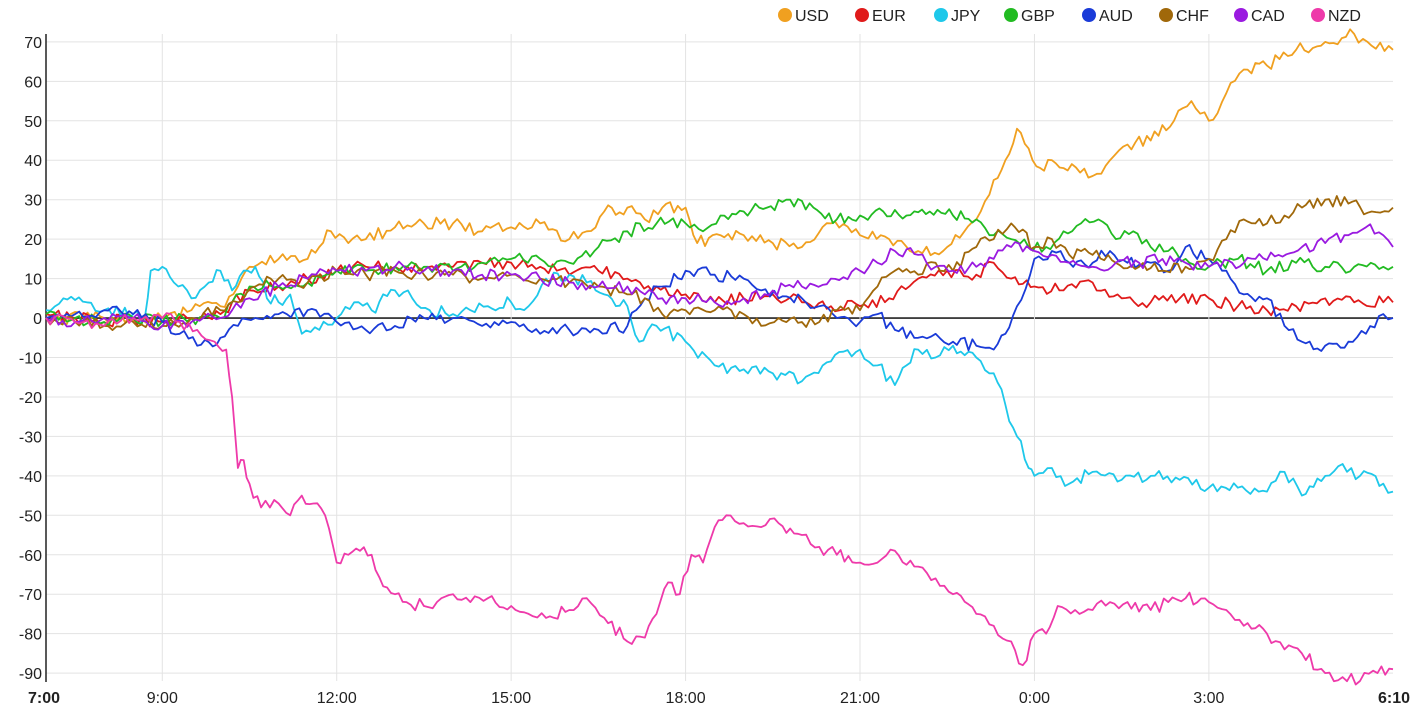 Image resolution: width=1413 pixels, height=713 pixels. What do you see at coordinates (719, 292) in the screenshot?
I see `series-line-eur` at bounding box center [719, 292].